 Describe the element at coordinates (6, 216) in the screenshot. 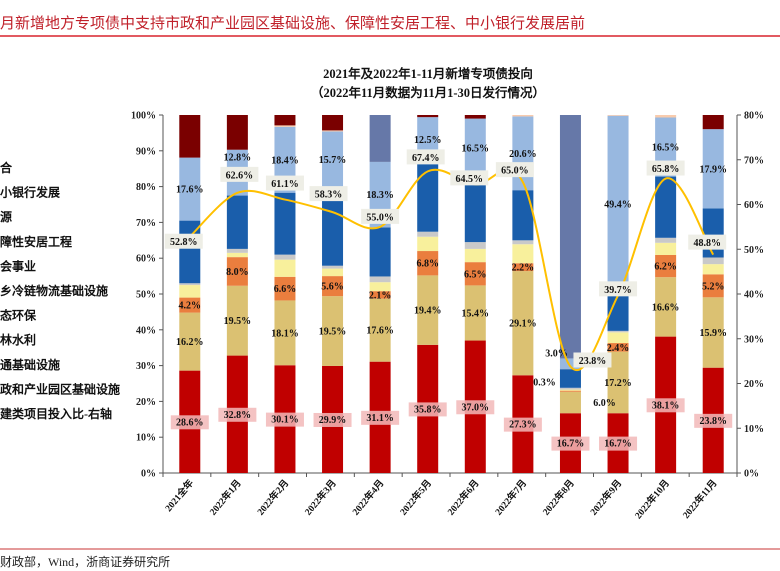

I see `legend-item: 源` at that location.